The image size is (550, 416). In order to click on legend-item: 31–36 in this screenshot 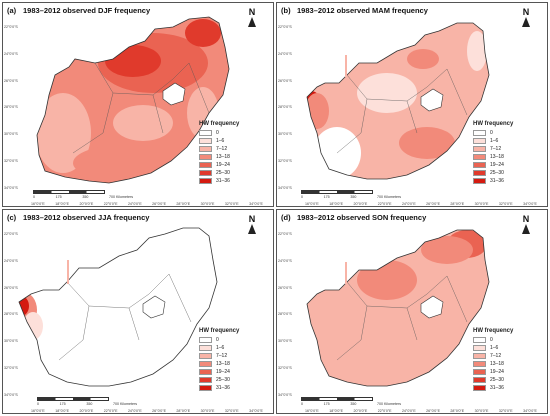, I will do `click(228, 388)`.